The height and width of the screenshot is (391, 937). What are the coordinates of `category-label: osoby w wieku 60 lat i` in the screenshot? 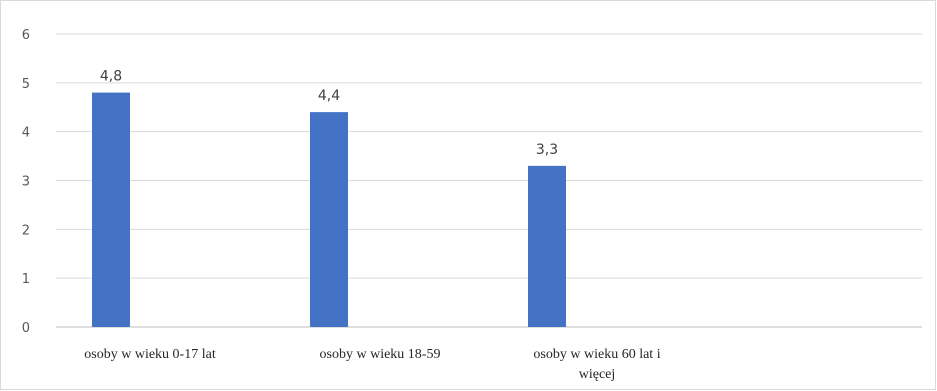 It's located at (596, 354).